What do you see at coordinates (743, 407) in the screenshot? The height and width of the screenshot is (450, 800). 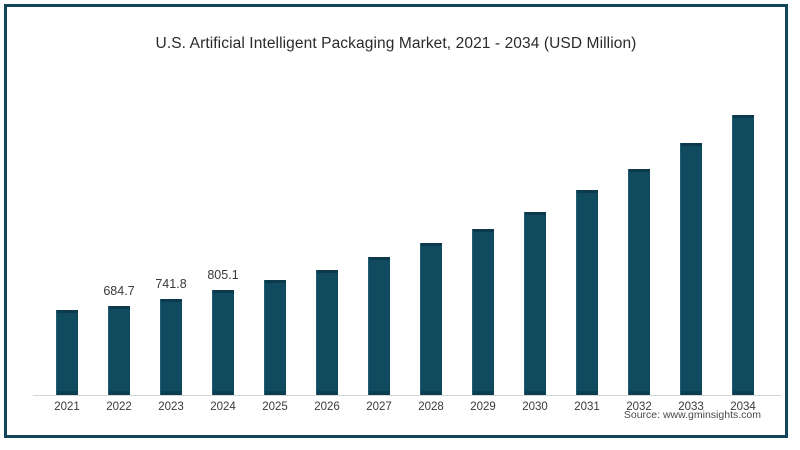 I see `x-axis-tick-2034: 2034` at bounding box center [743, 407].